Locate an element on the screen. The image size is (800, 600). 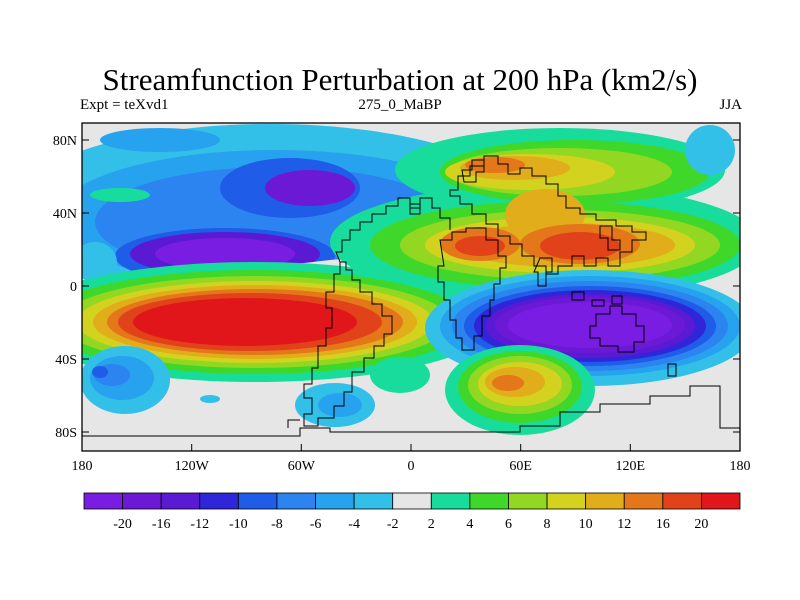
colorbar-label: -6 is located at coordinates (316, 524).